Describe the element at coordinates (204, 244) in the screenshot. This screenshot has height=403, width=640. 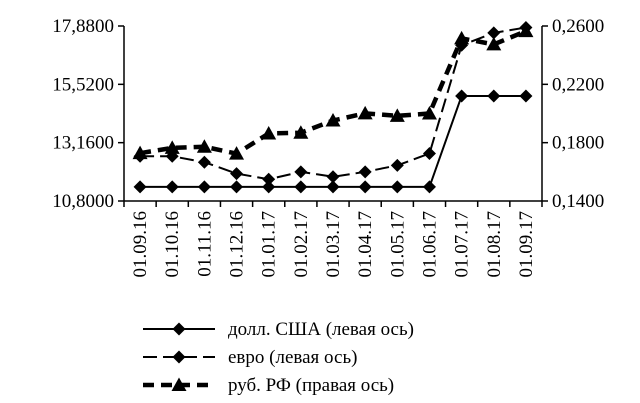
I see `x-tick-label: 01.11.16` at that location.